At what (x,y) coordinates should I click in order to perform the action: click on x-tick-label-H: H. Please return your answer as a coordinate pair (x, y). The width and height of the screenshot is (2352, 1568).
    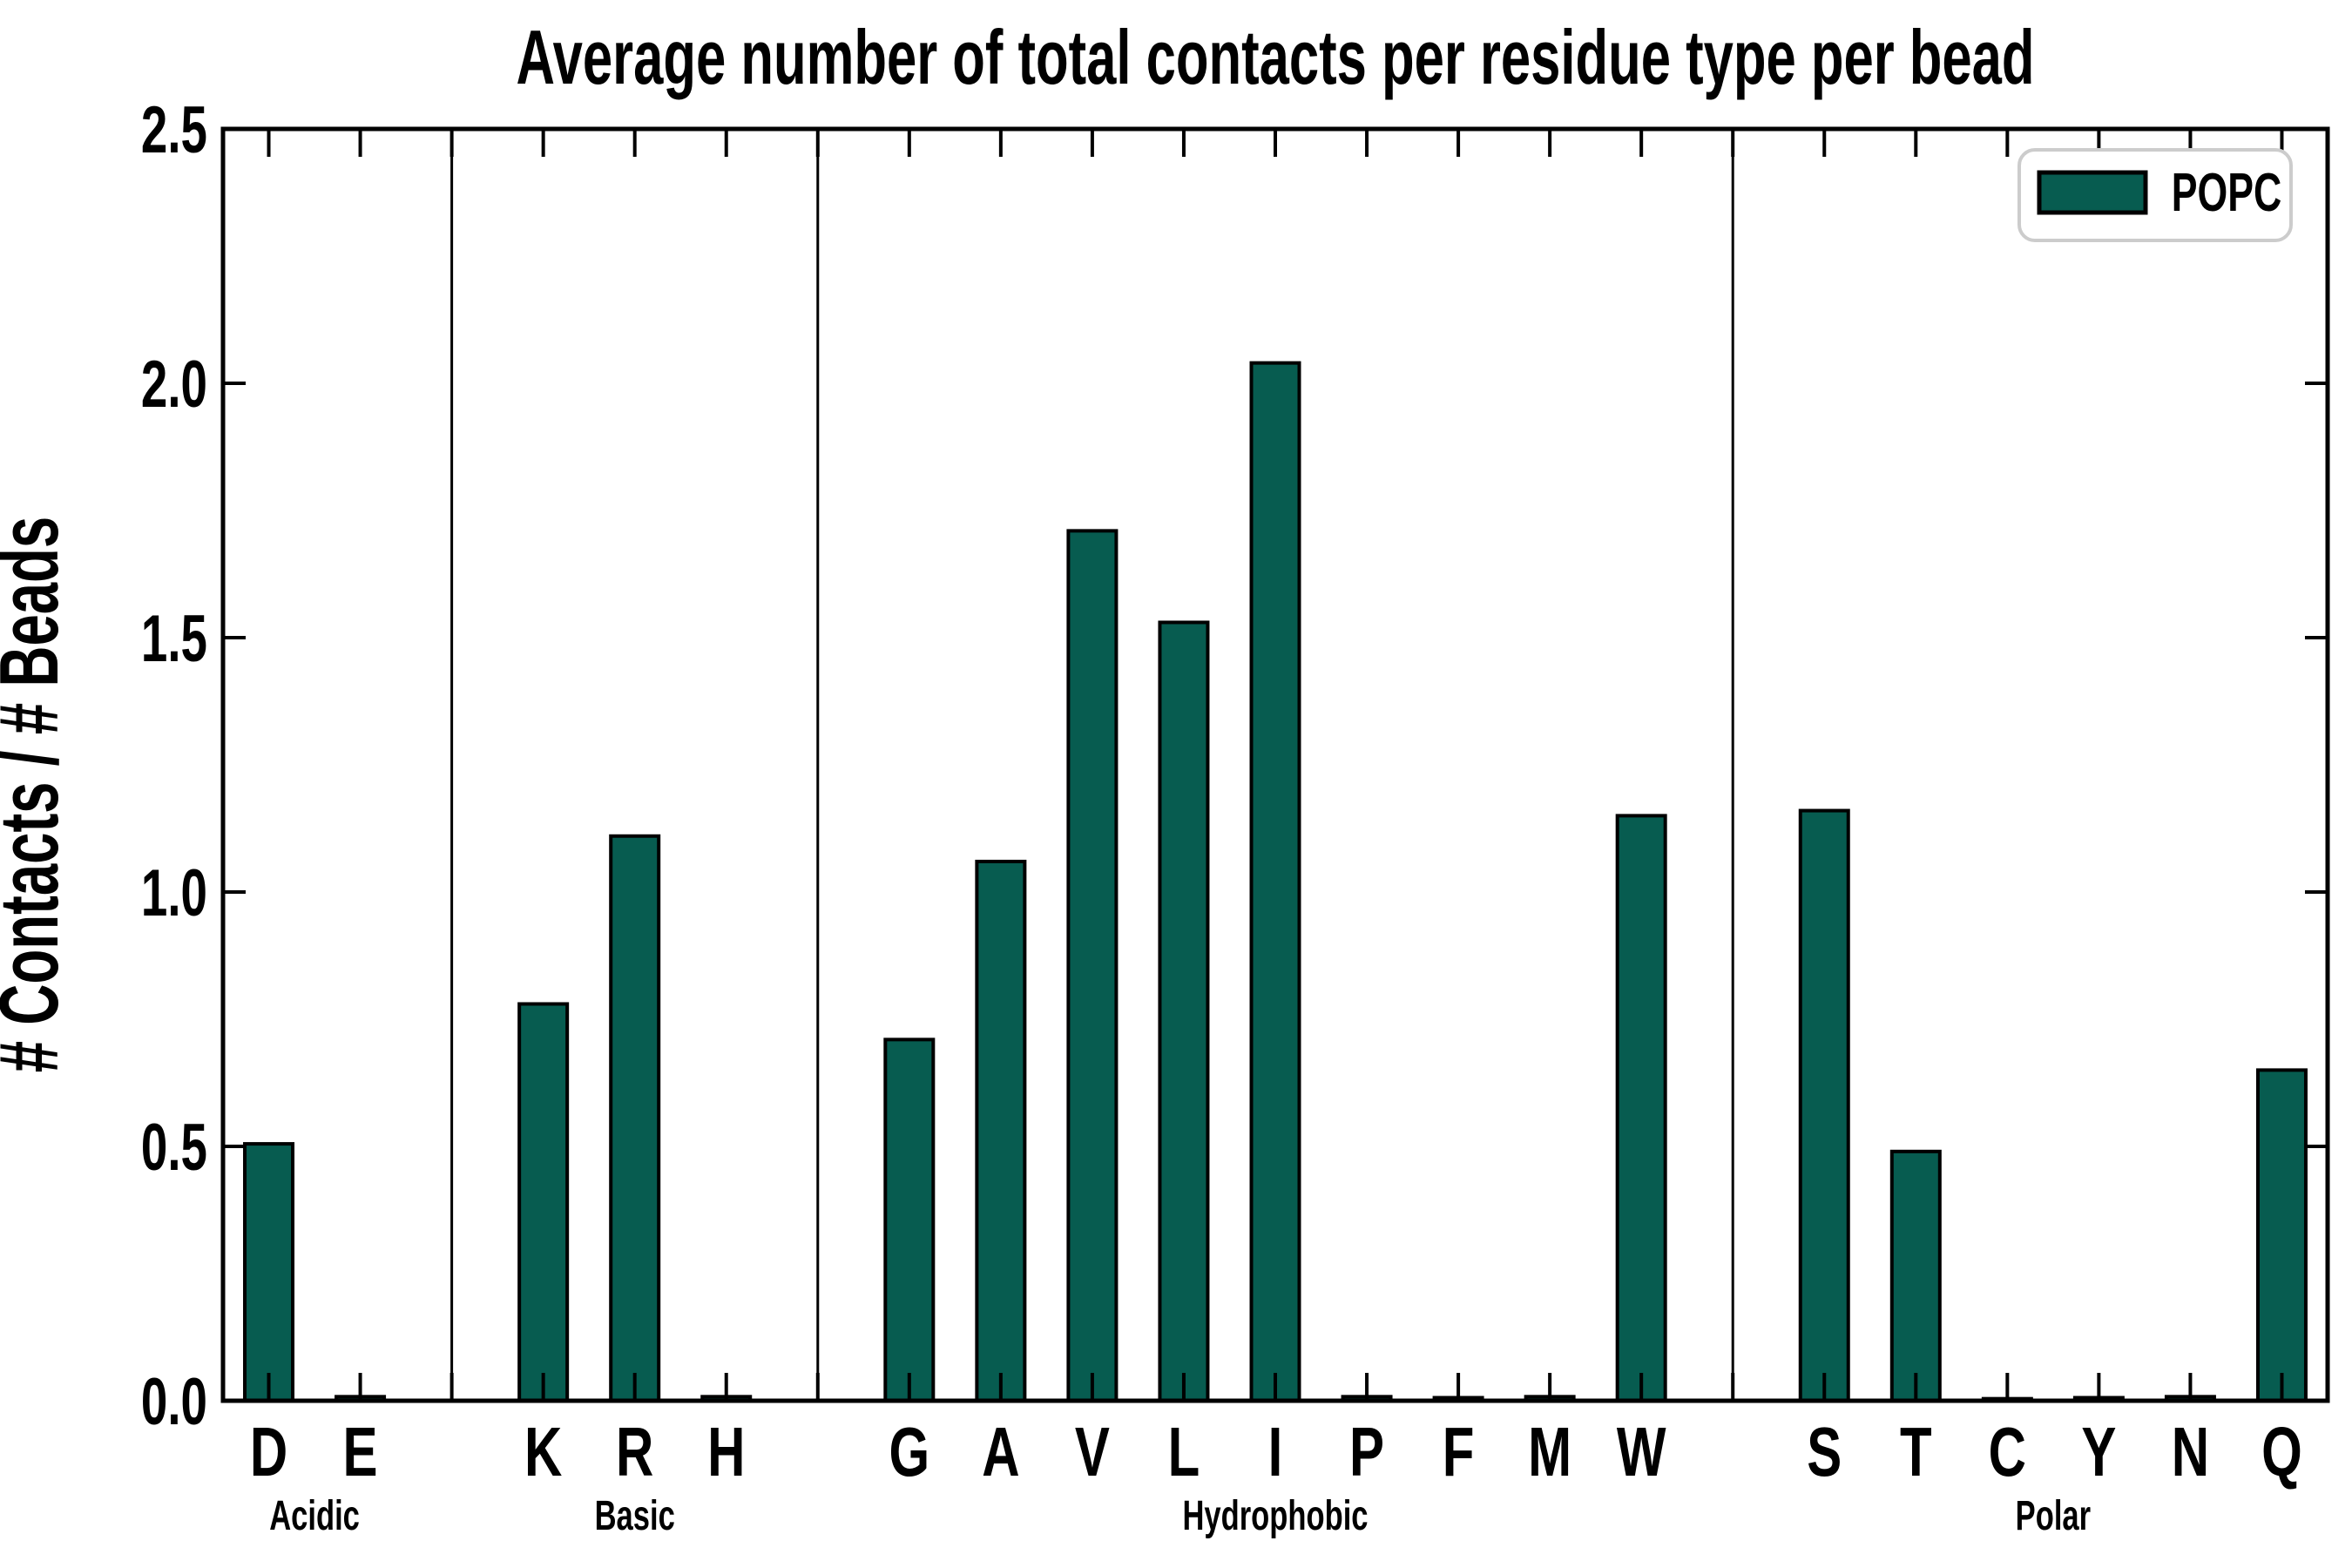
    Looking at the image, I should click on (726, 1451).